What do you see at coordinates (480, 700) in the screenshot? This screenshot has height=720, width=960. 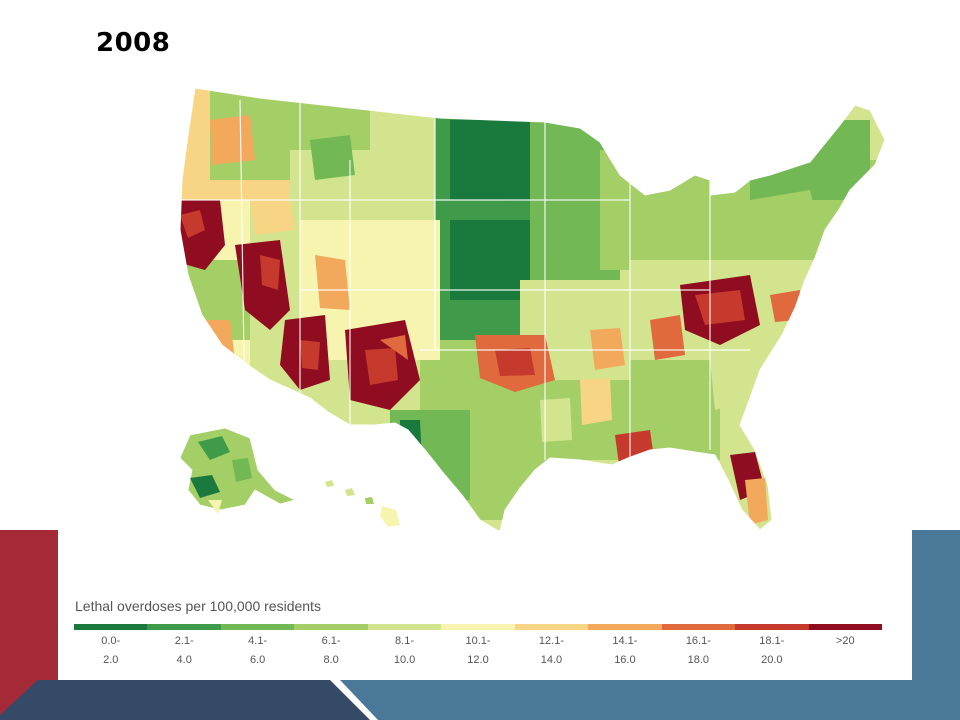 I see `decorative-bottom-band` at bounding box center [480, 700].